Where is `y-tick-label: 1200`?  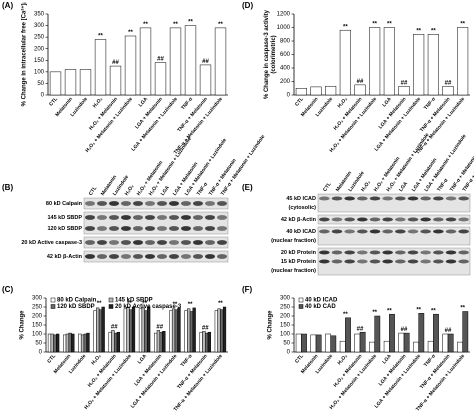 y-tick-label: 1200 is located at coordinates (284, 15).